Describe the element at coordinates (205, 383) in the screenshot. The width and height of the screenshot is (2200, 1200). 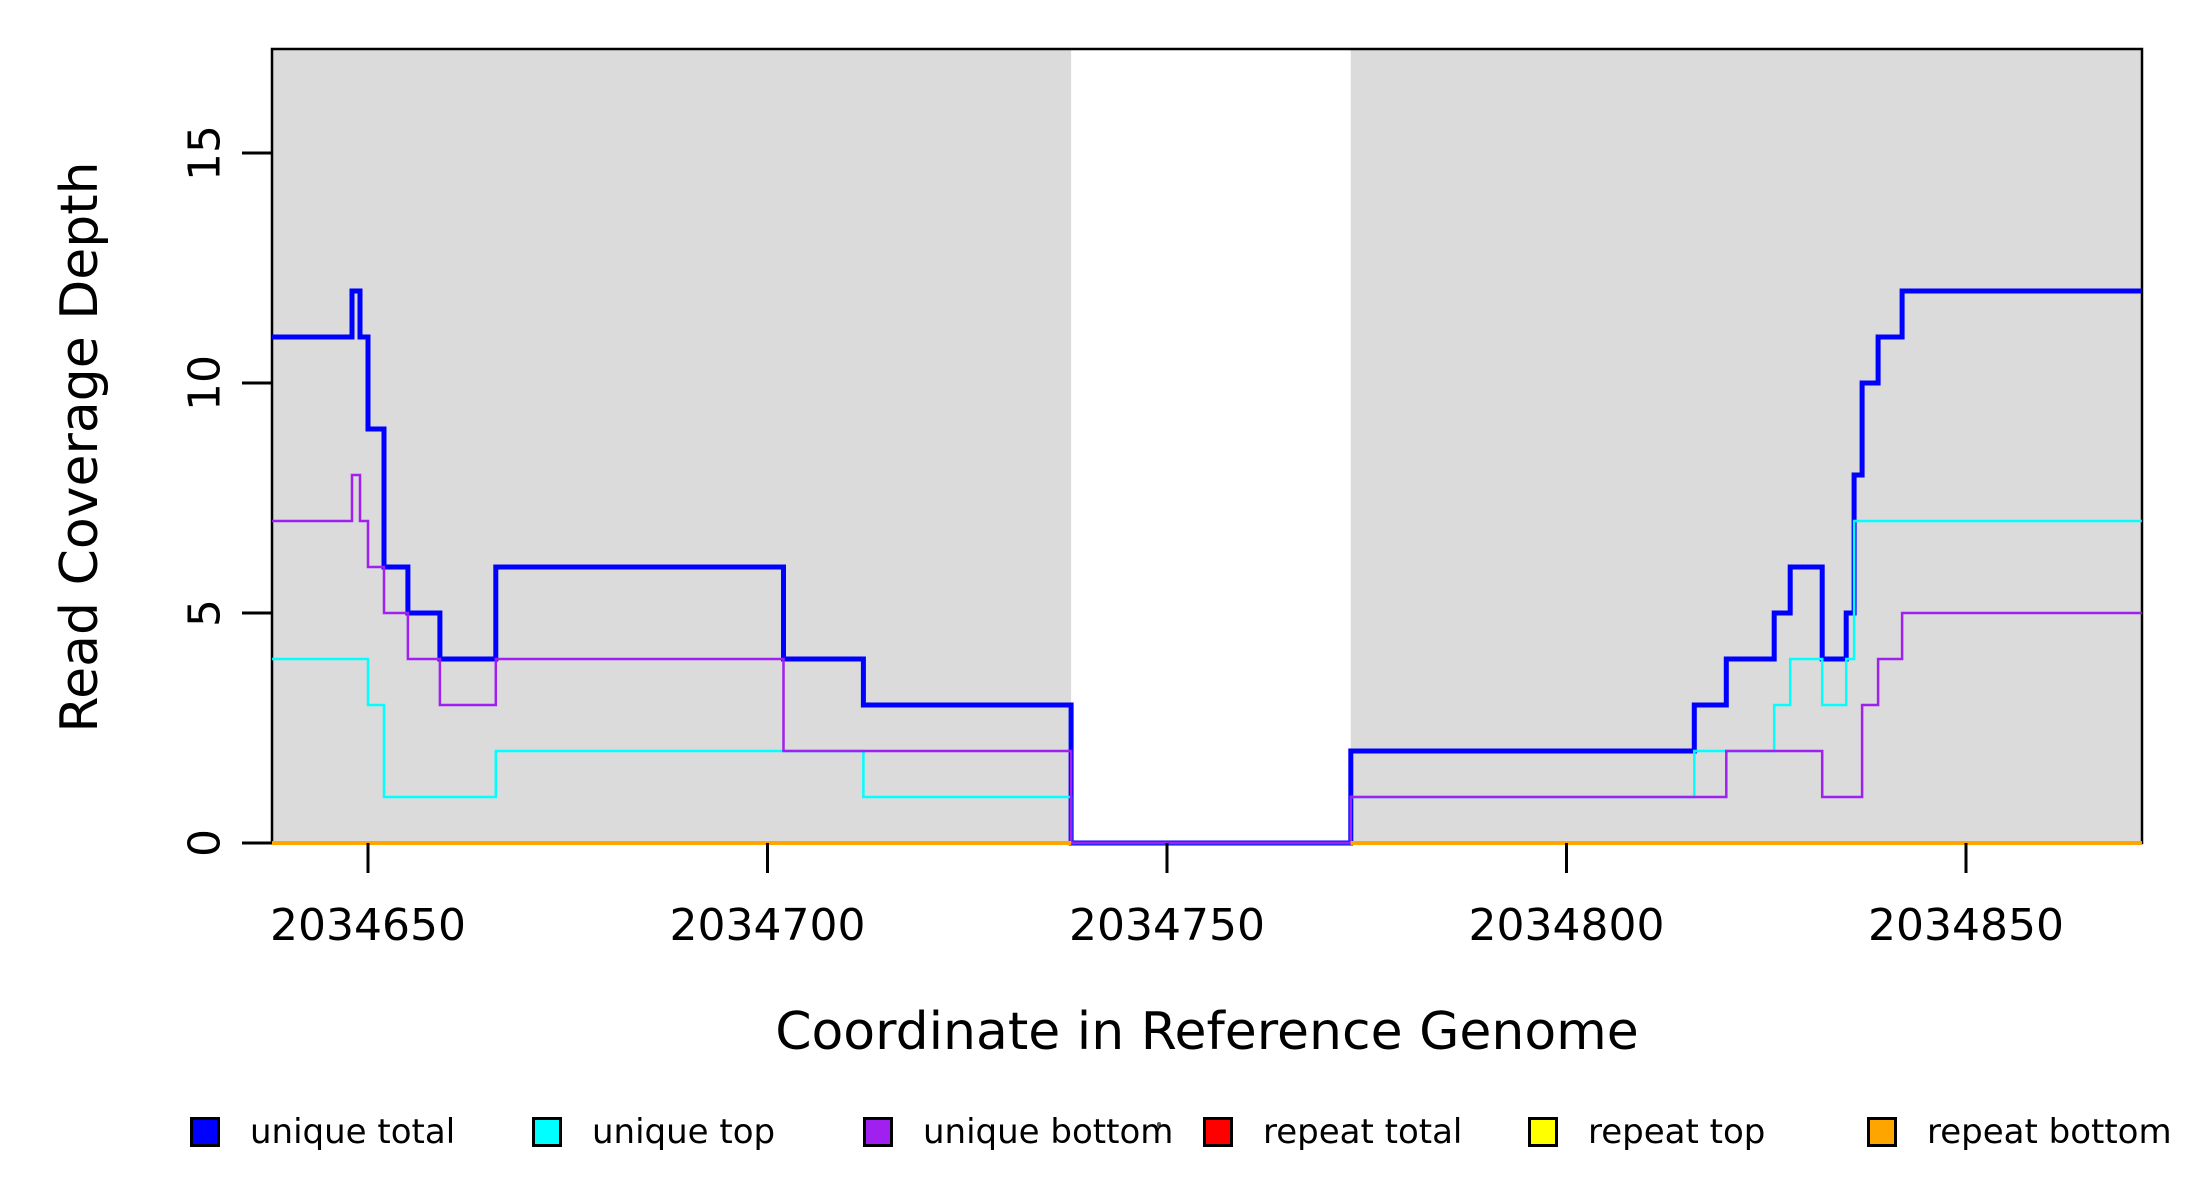
I see `y-tick-label: 10` at that location.